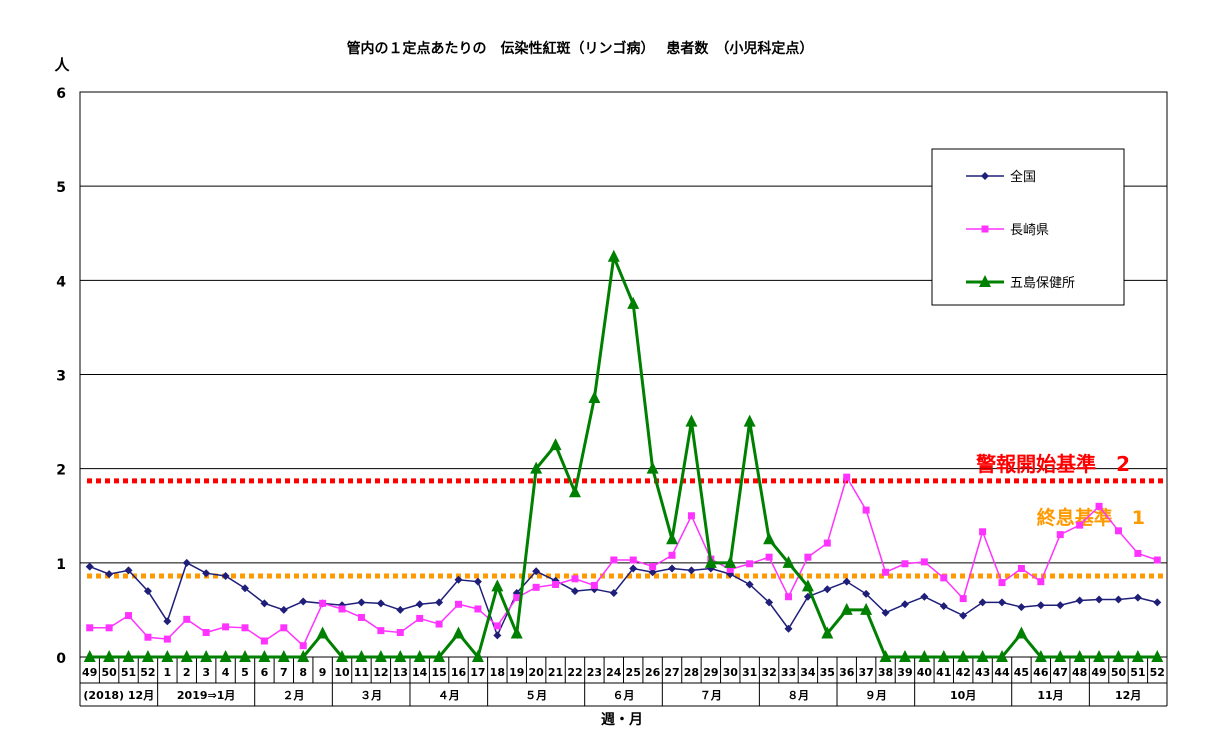  Describe the element at coordinates (633, 672) in the screenshot. I see `x-tick-label: 25` at that location.